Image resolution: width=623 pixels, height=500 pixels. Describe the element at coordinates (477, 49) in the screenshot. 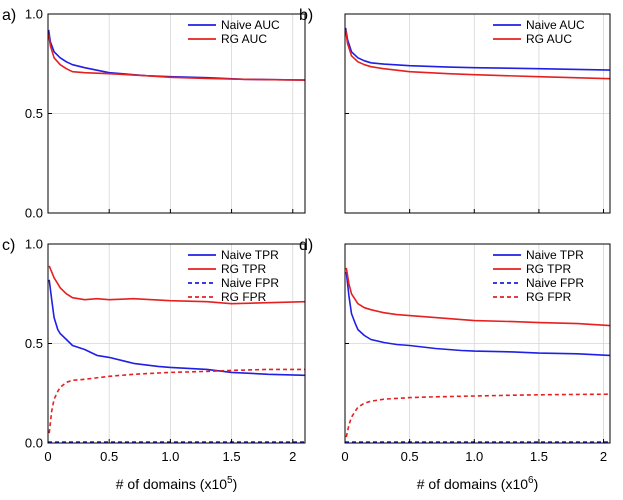

I see `series-line-naive-auc` at that location.